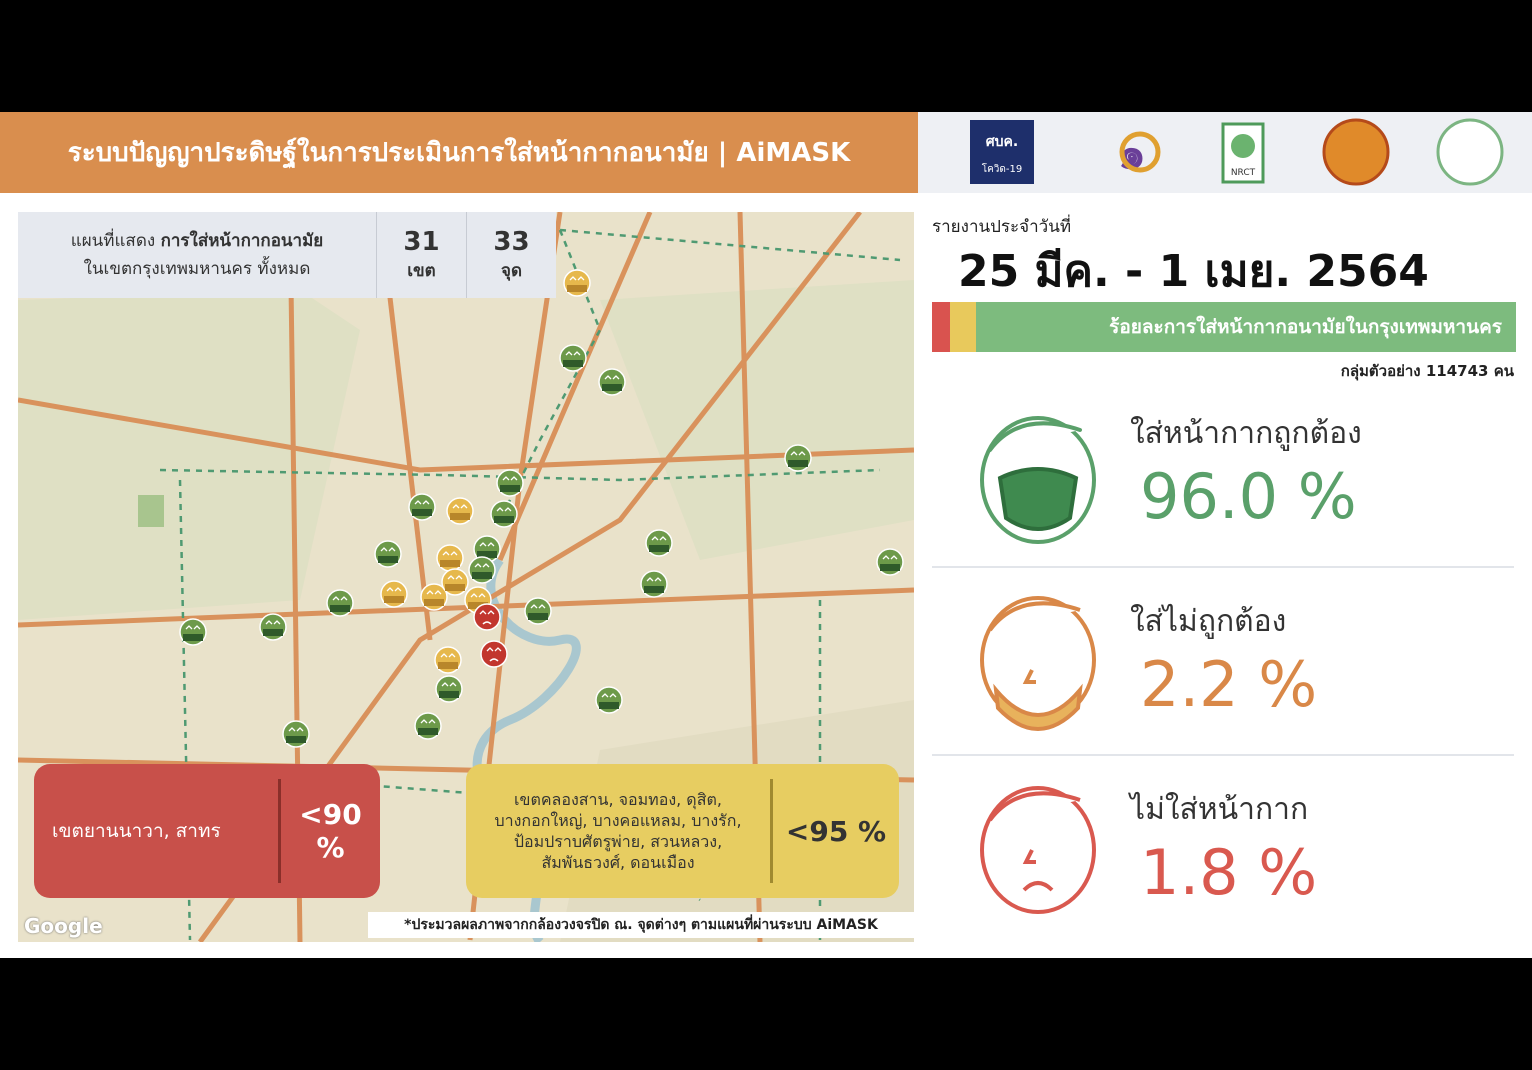  I want to click on logo-text: ศบค., so click(1002, 142).